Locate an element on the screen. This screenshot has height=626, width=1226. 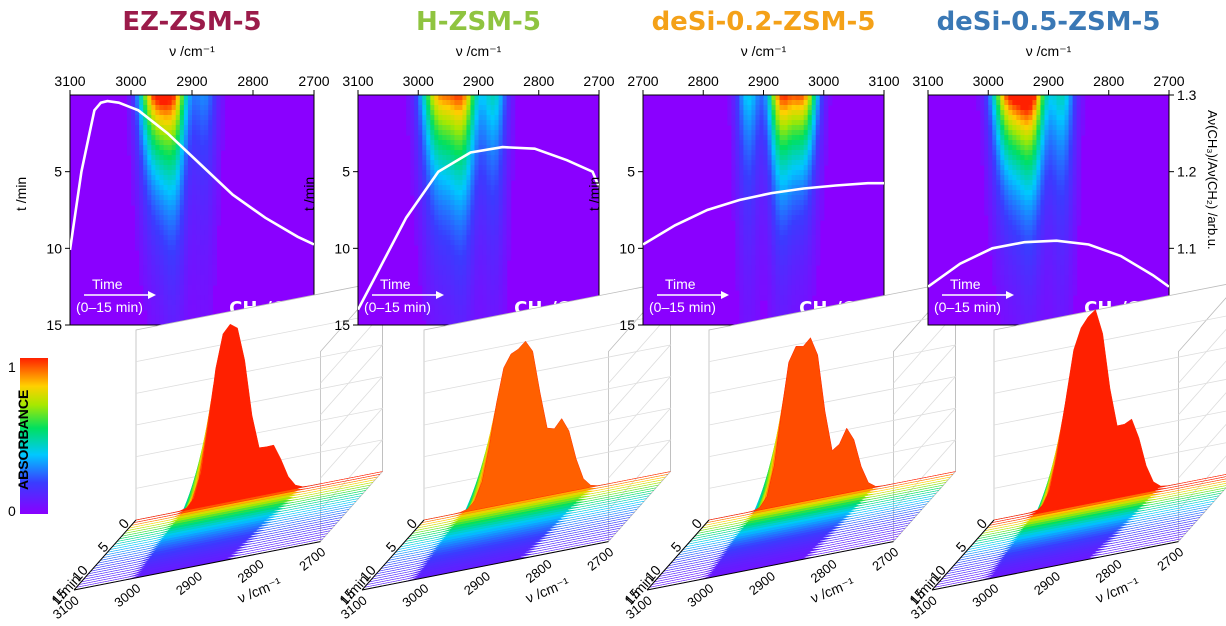
time-arrowhead is located at coordinates (1010, 295).